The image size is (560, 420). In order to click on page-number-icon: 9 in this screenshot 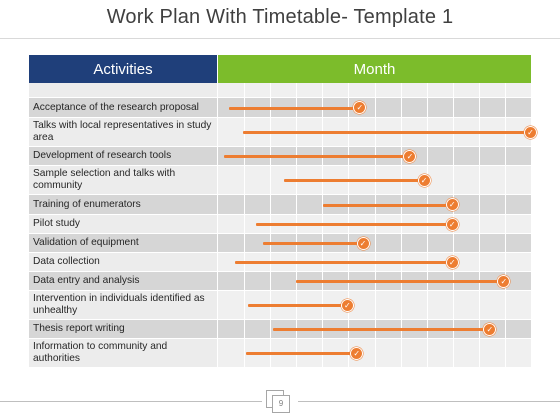, I will do `click(279, 402)`.